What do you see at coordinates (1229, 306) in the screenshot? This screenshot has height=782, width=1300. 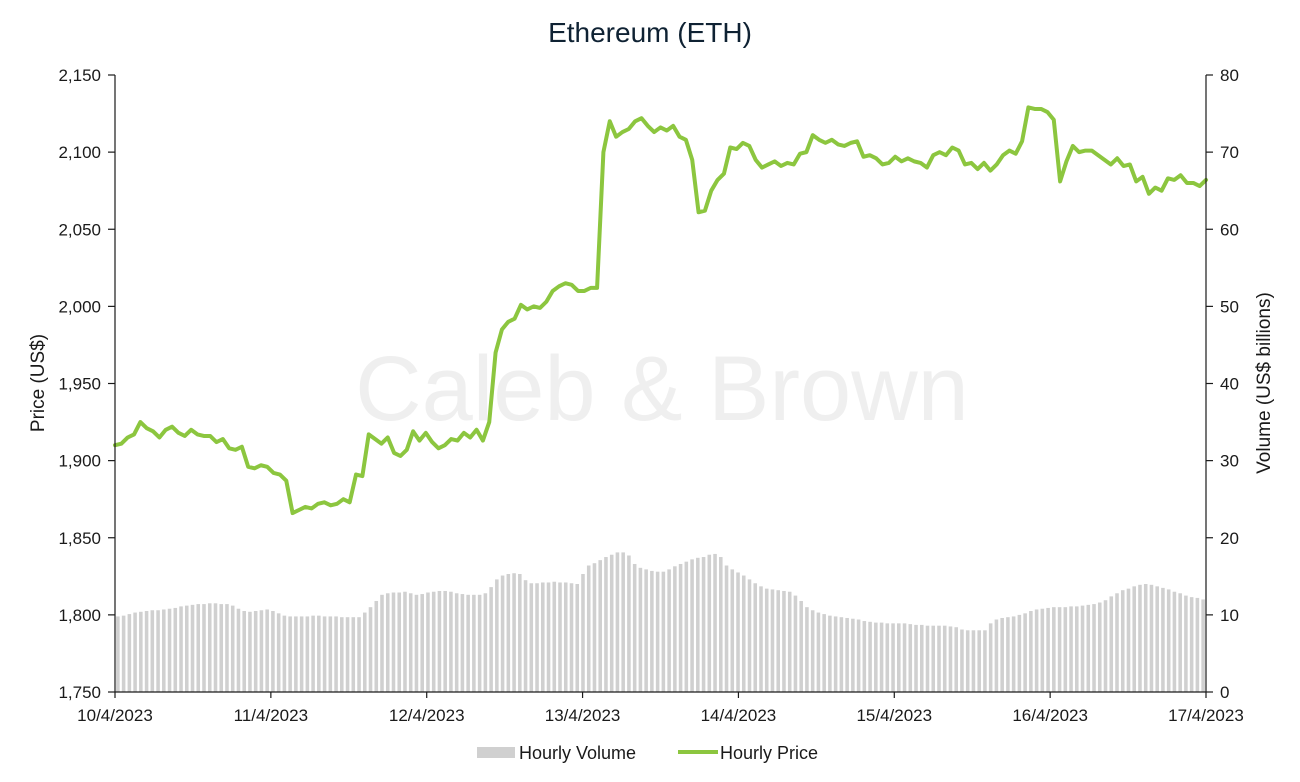 I see `right-tick-label: 50` at bounding box center [1229, 306].